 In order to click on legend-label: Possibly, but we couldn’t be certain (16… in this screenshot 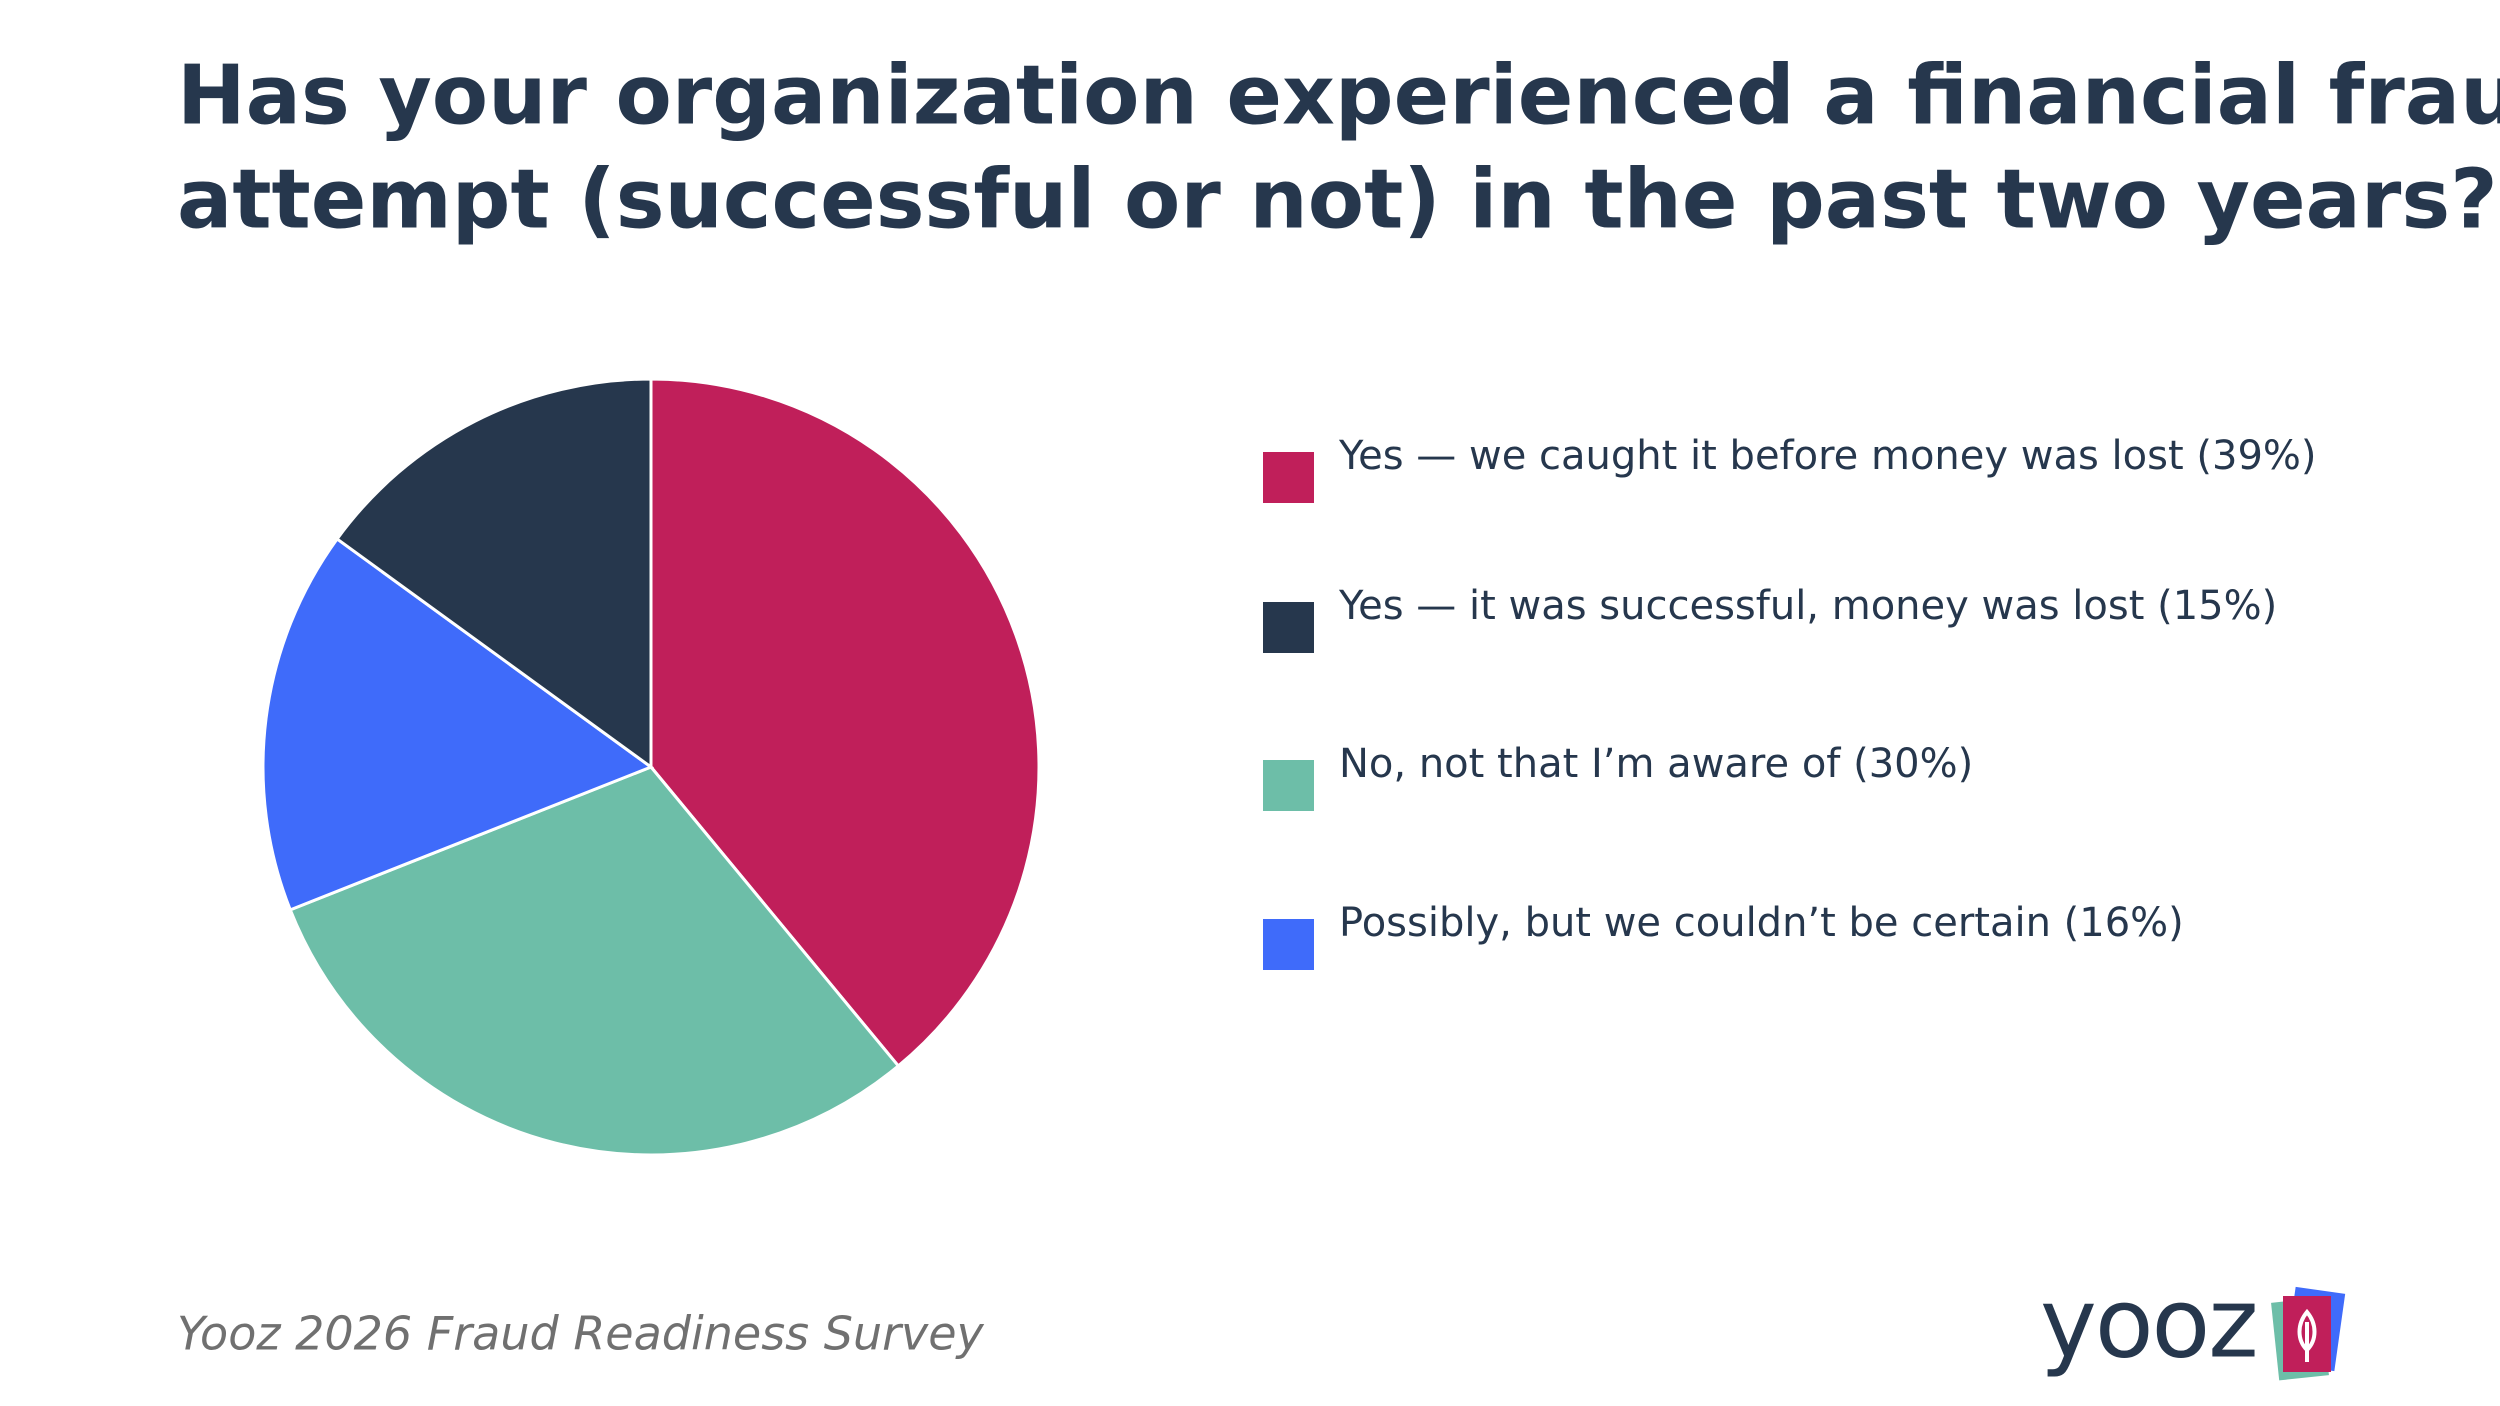, I will do `click(1761, 923)`.